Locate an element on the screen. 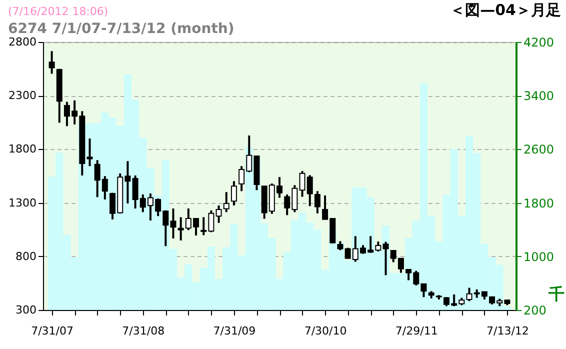 The width and height of the screenshot is (566, 349). text: ＜図—04＞月足 is located at coordinates (505, 10).